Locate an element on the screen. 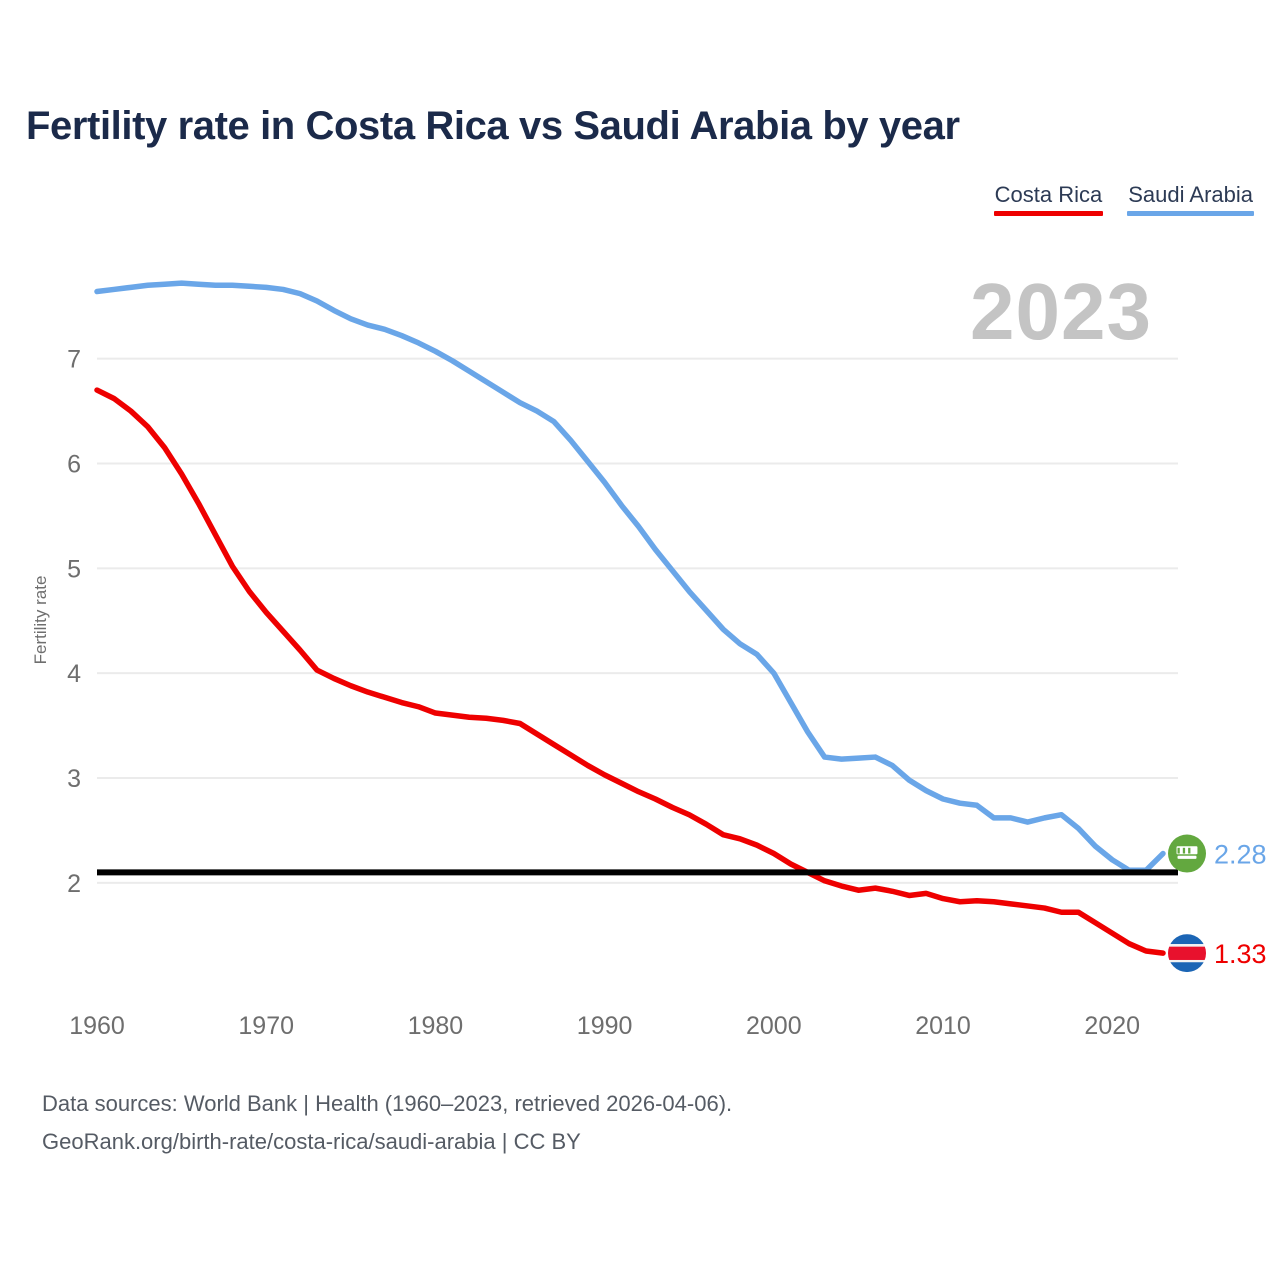 The height and width of the screenshot is (1280, 1280). legend-item-costa-rica: Costa Rica is located at coordinates (1048, 199).